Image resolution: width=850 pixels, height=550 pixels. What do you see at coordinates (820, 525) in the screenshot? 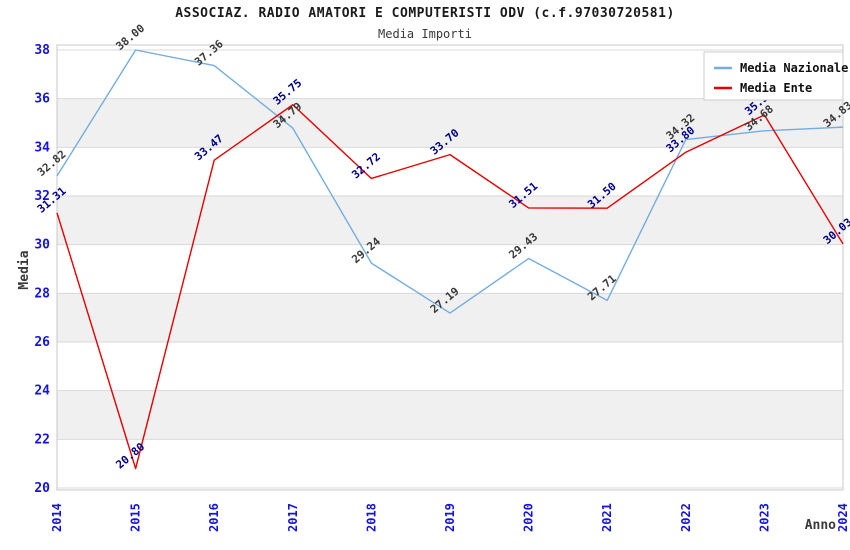
I see `x-axis-title: Anno` at bounding box center [820, 525].